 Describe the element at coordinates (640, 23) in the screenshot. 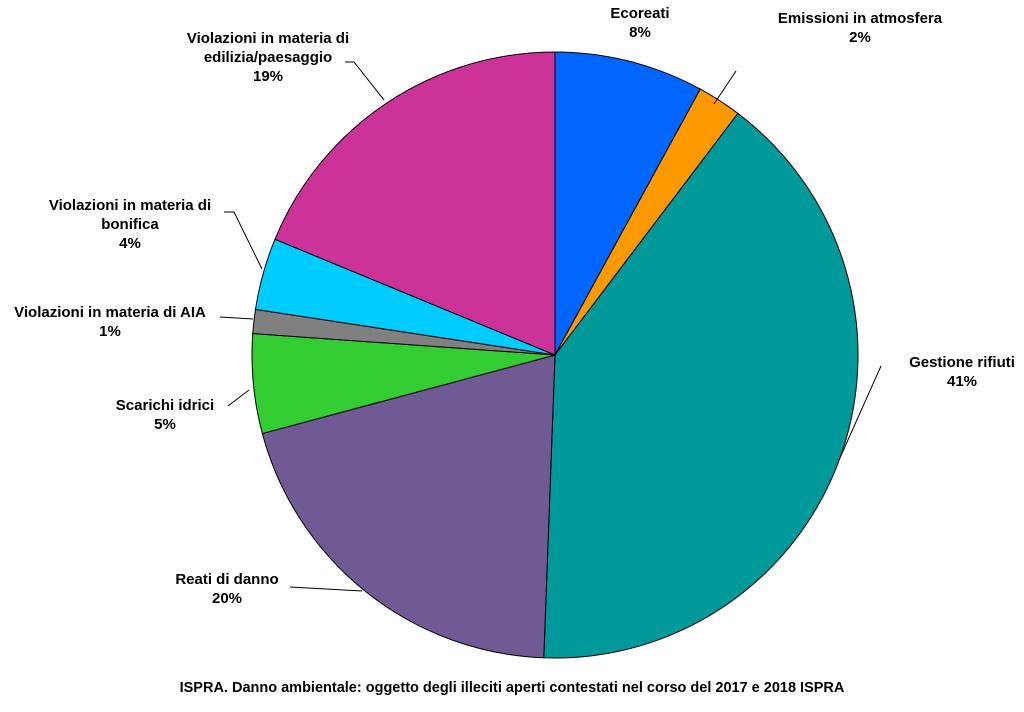

I see `label-ecoreati: Ecoreati 8%` at that location.